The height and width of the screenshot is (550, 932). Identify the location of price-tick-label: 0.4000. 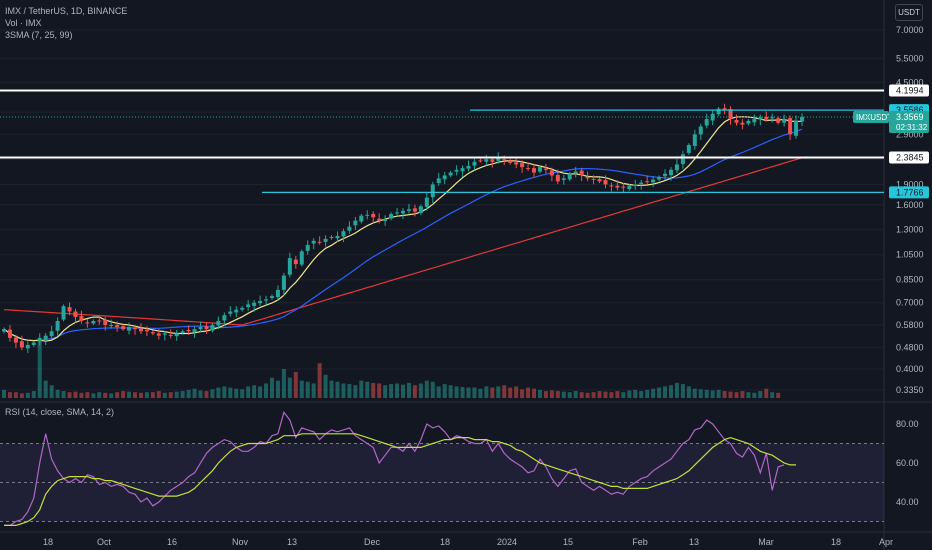
(910, 369).